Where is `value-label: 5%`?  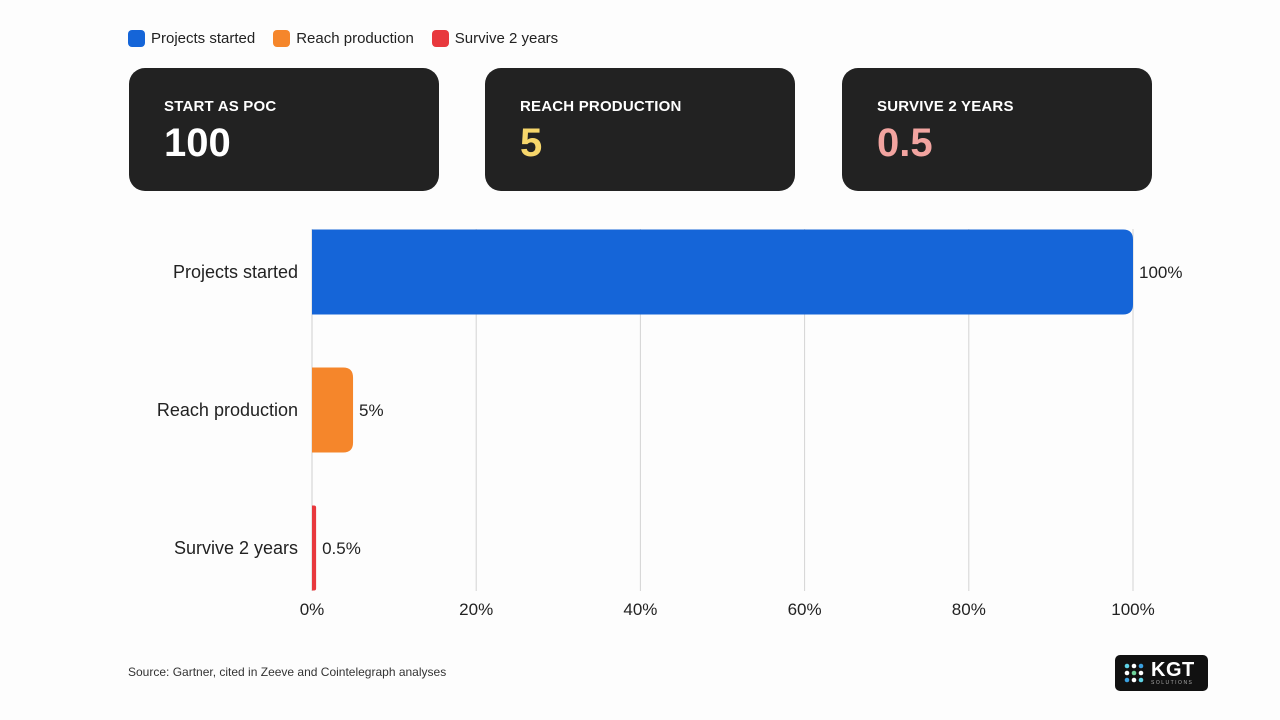 value-label: 5% is located at coordinates (371, 410).